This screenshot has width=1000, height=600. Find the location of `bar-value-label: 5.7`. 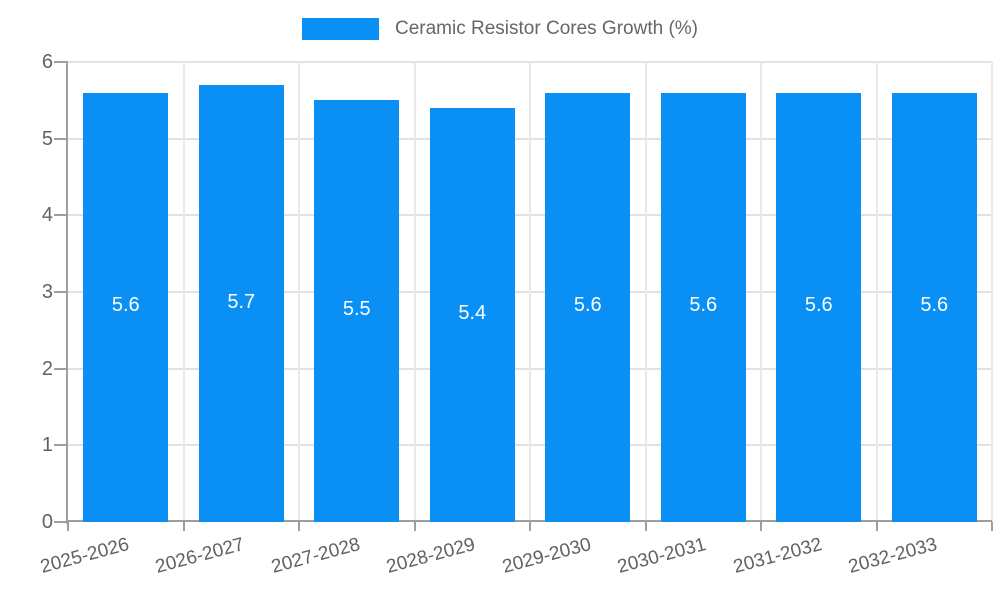

bar-value-label: 5.7 is located at coordinates (241, 301).